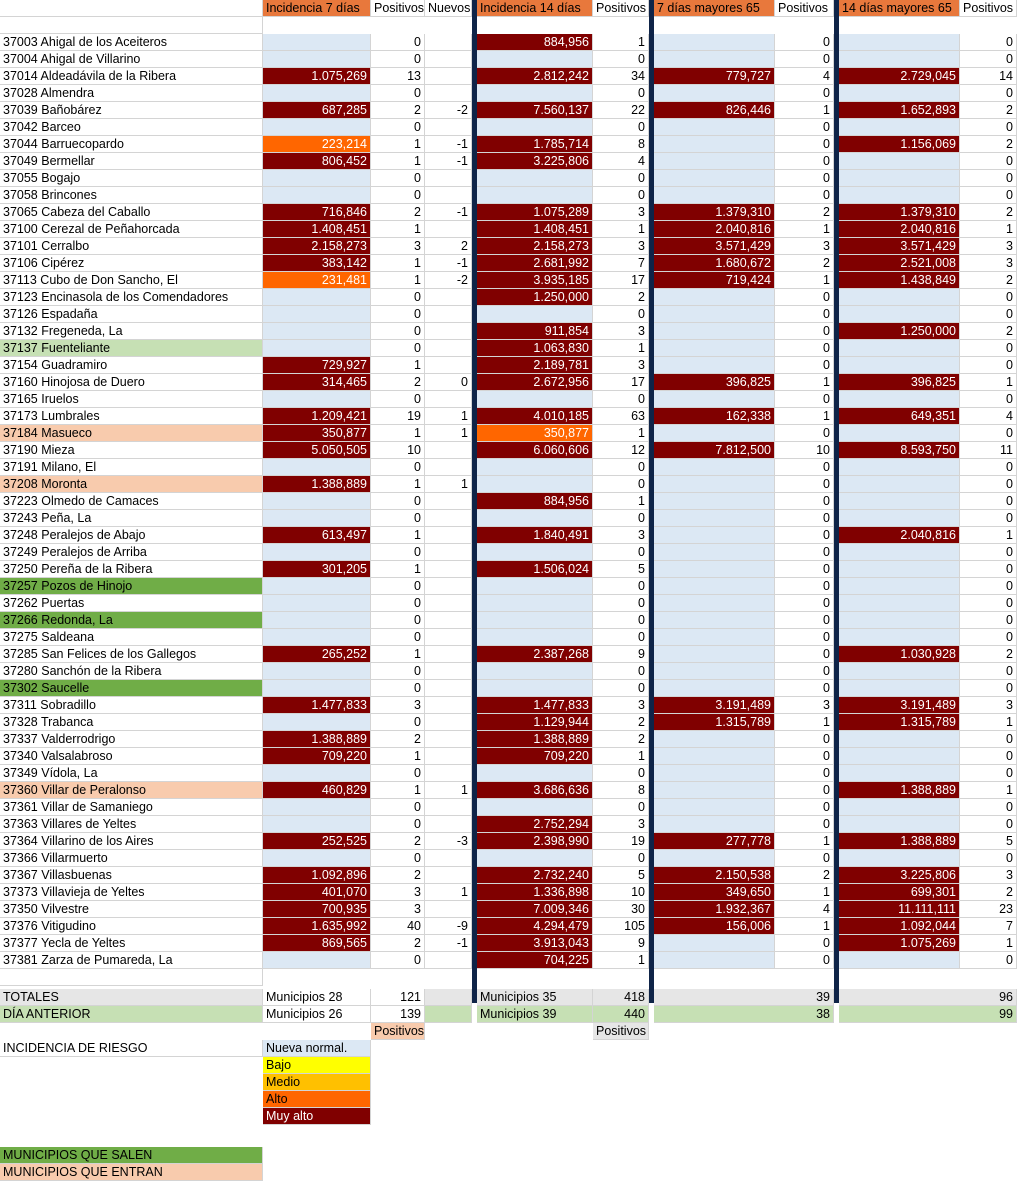 This screenshot has height=1181, width=1017. I want to click on incidencia-value: 265,252, so click(317, 654).